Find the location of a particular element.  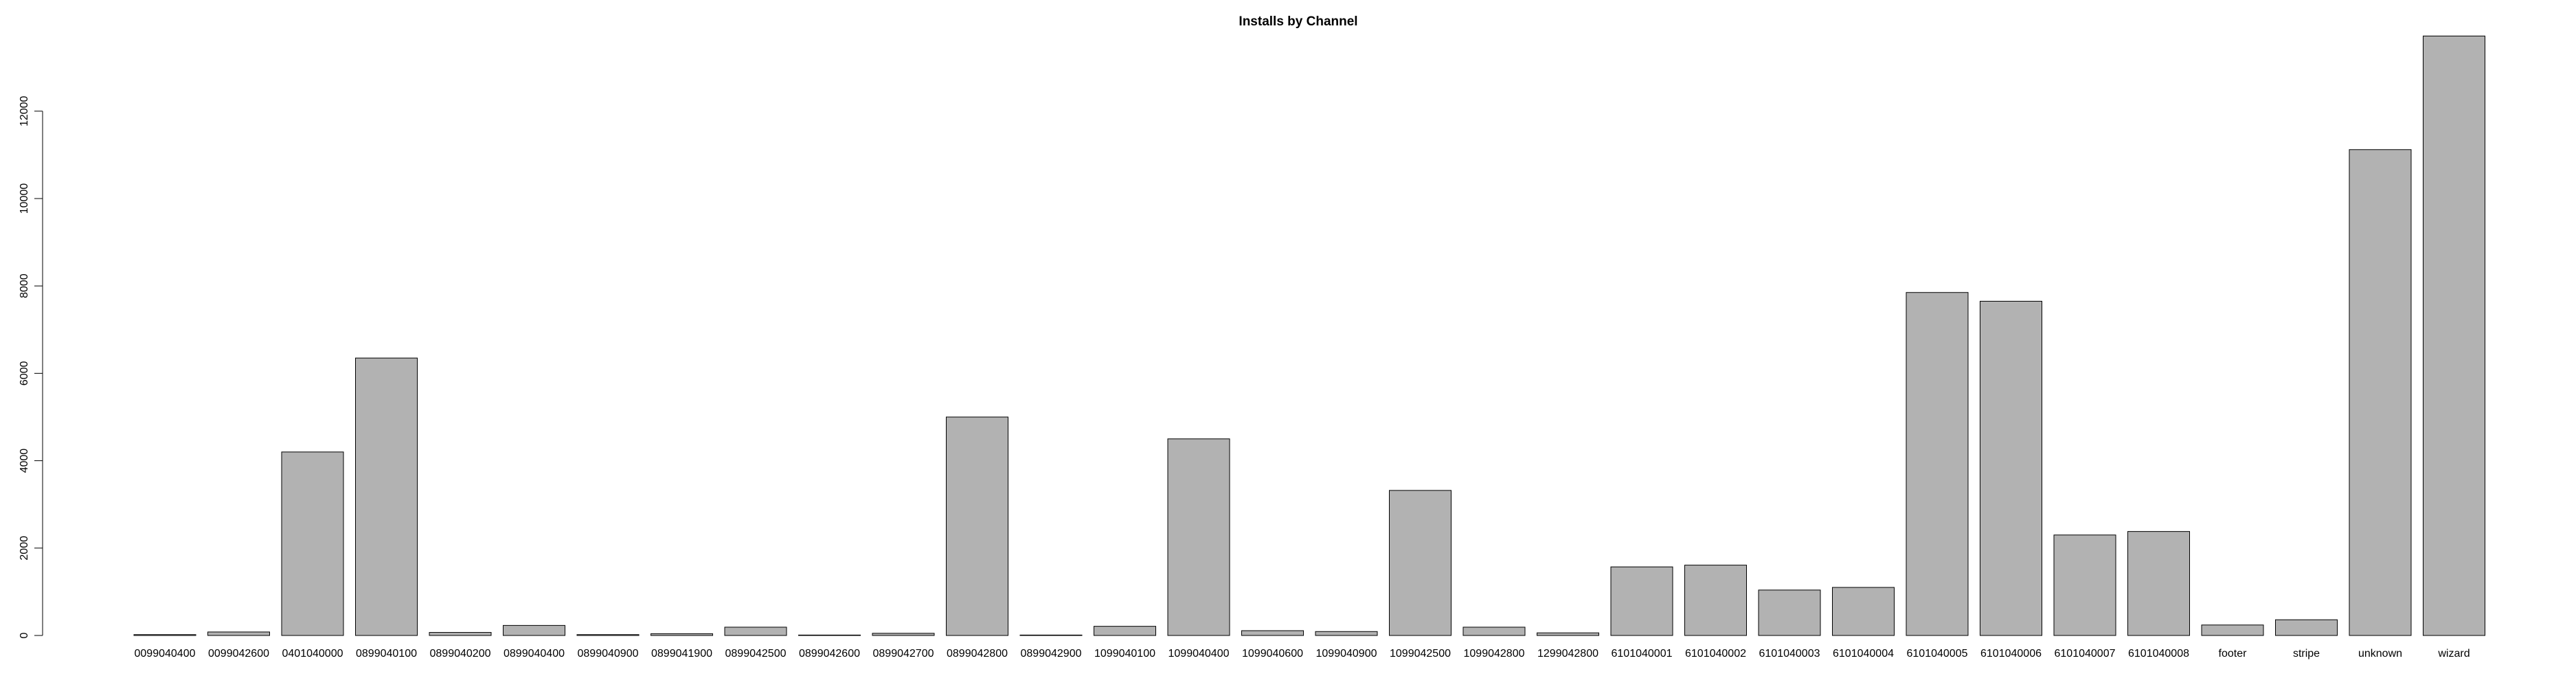

y-tick-label: 4000 is located at coordinates (24, 461).